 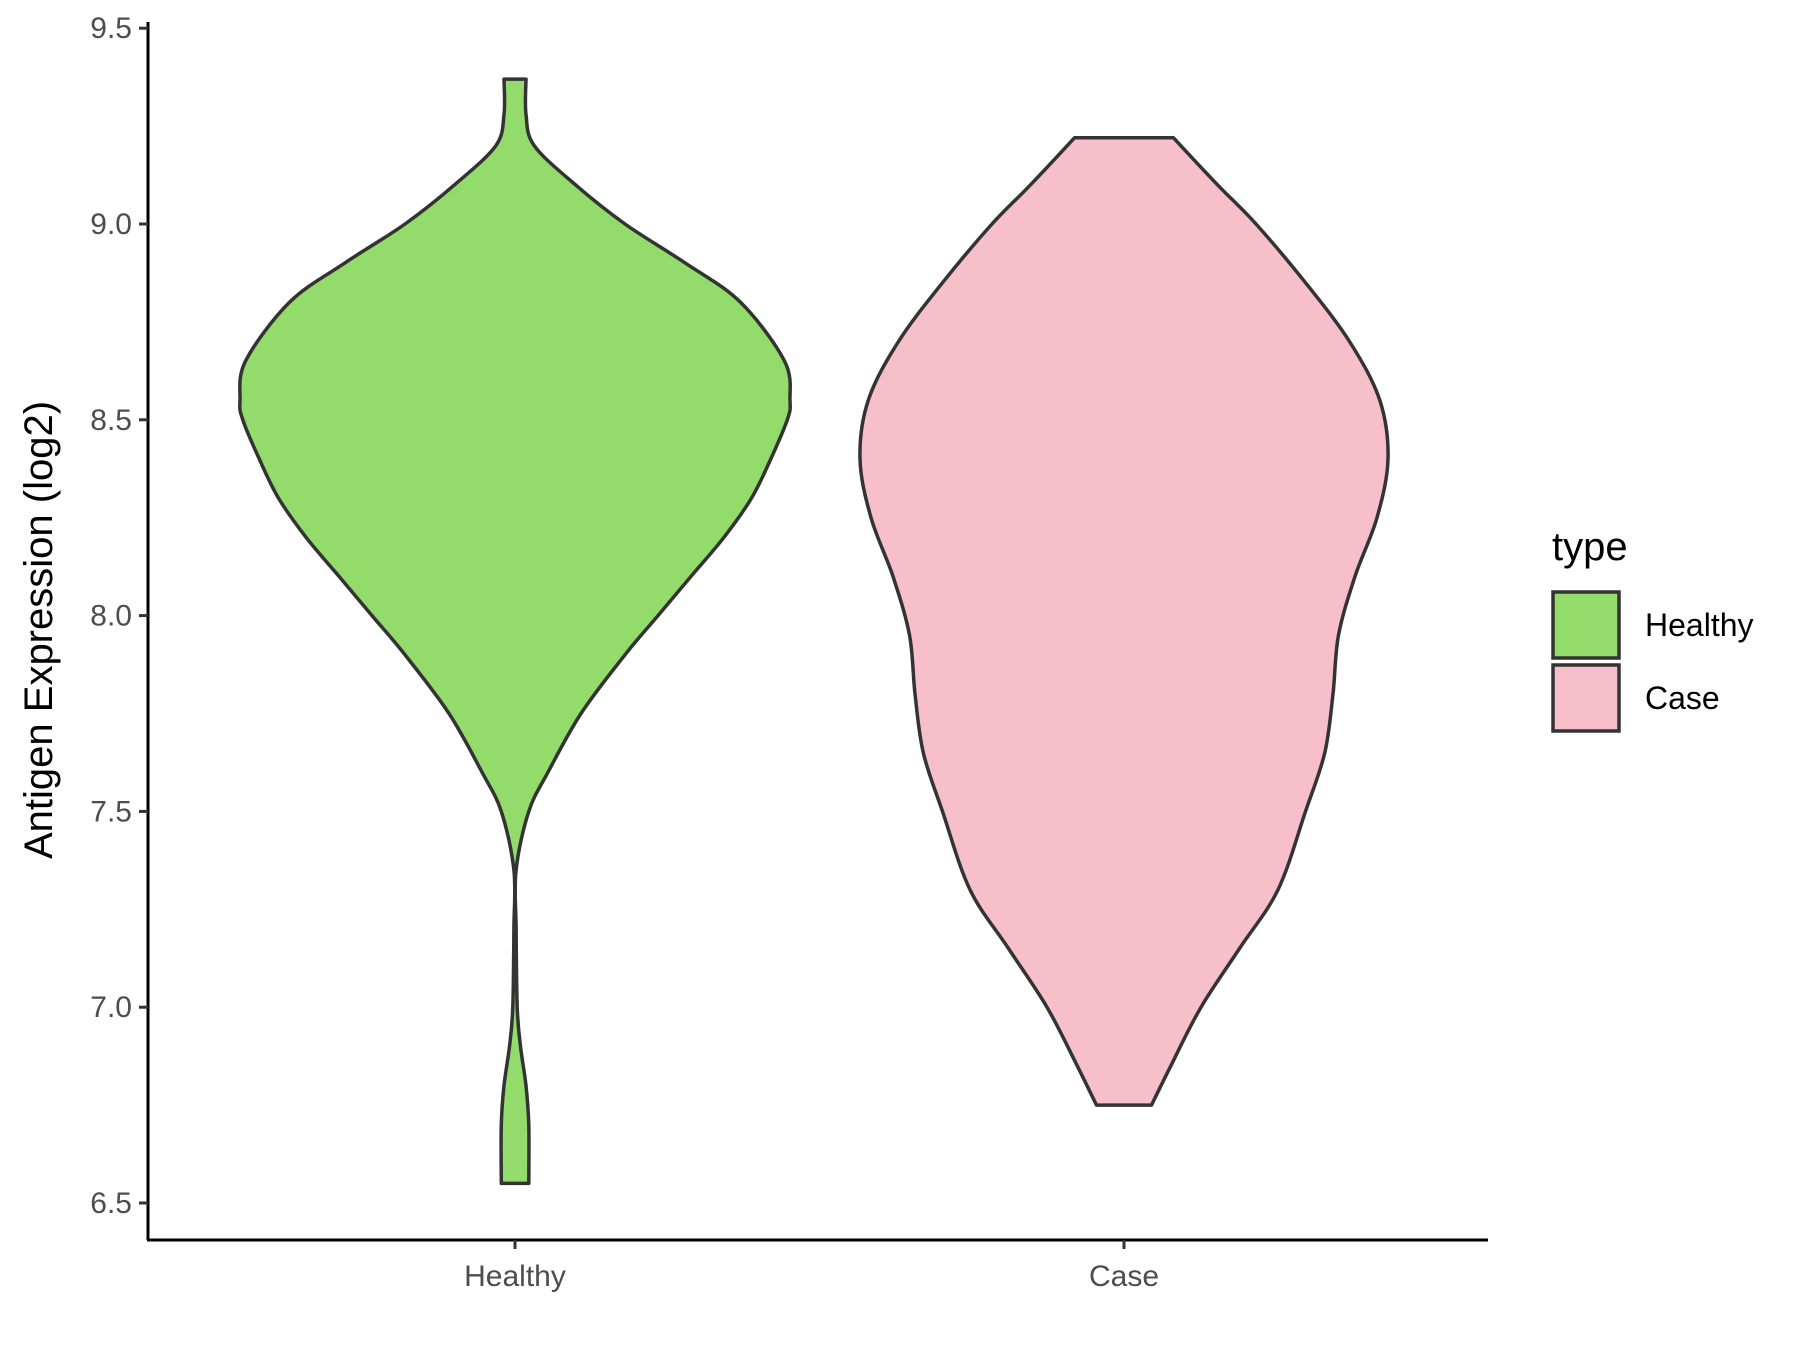 I want to click on y-axis: 6.5 7.0 7.5 8.0 8.5 9.0 9.5, so click(x=120, y=626).